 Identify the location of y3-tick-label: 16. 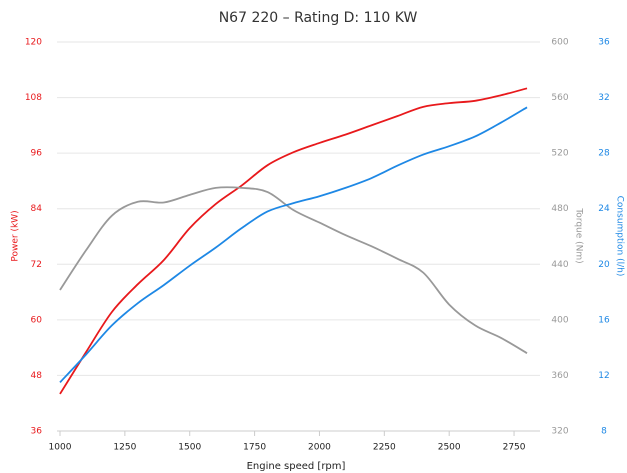
(604, 320).